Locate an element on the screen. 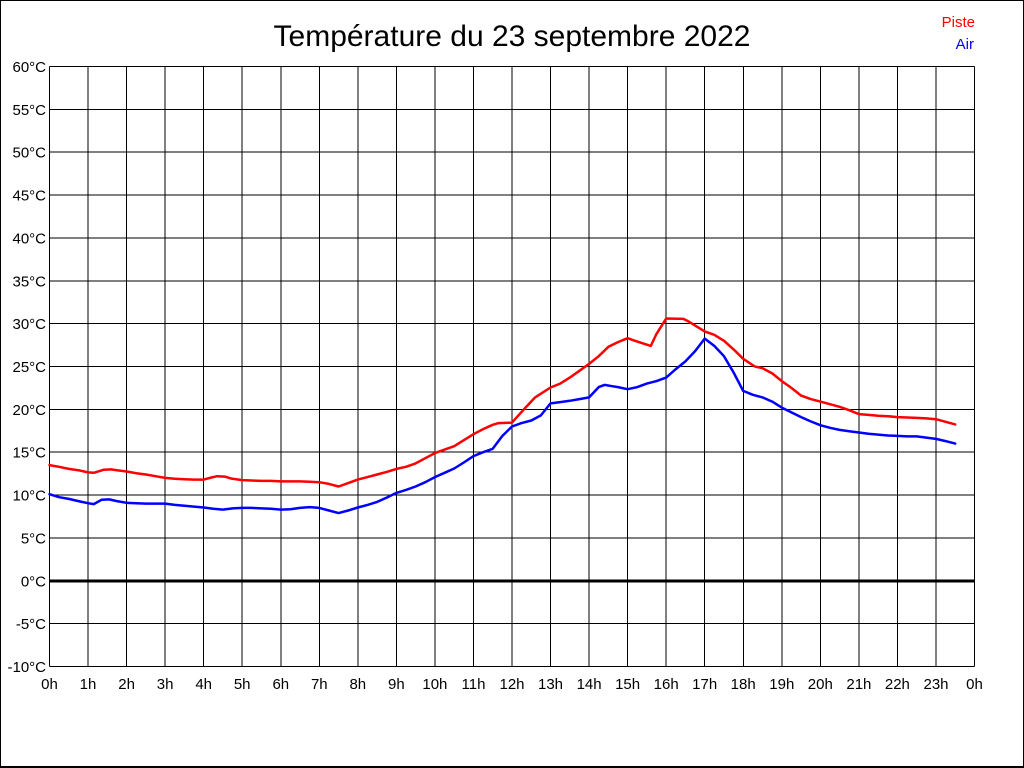 This screenshot has width=1024, height=768. svg-text: 22h is located at coordinates (897, 684).